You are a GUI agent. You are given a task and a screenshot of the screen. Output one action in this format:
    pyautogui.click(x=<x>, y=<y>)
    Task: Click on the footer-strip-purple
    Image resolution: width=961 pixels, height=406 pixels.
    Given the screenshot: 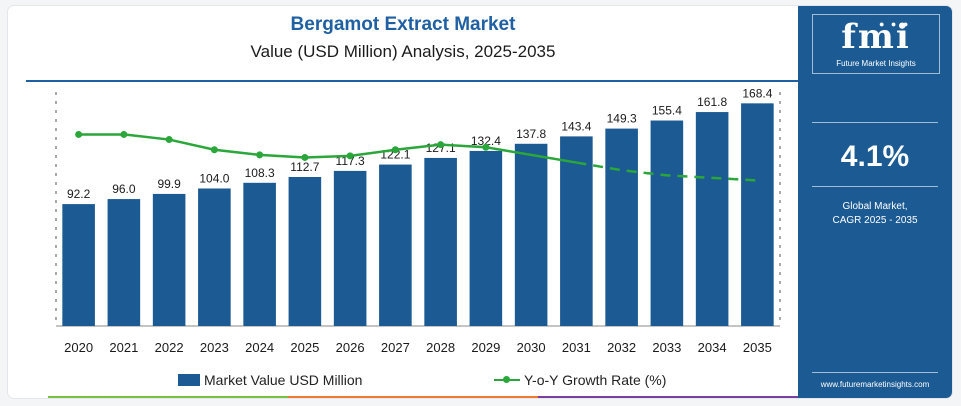 What is the action you would take?
    pyautogui.click(x=669, y=397)
    